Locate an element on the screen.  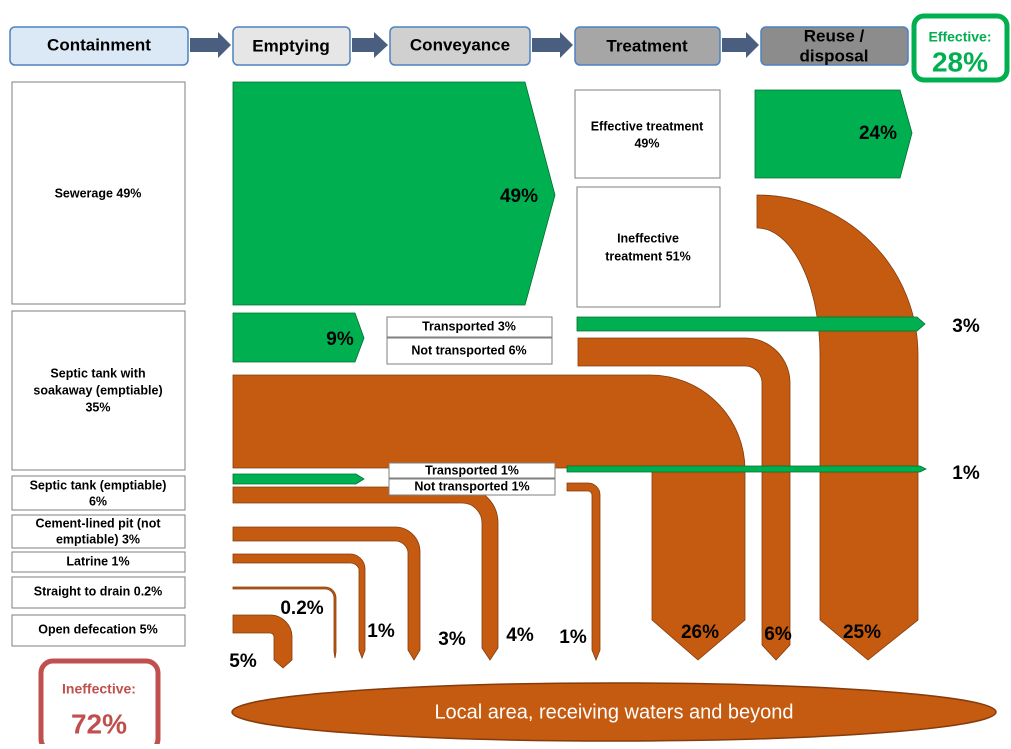
stage-label: Emptying is located at coordinates (290, 45).